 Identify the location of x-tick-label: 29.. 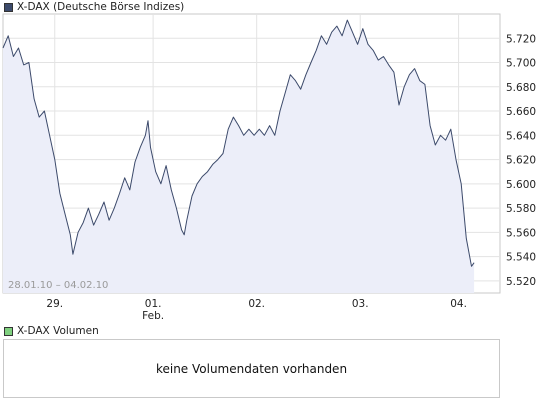
(54, 304).